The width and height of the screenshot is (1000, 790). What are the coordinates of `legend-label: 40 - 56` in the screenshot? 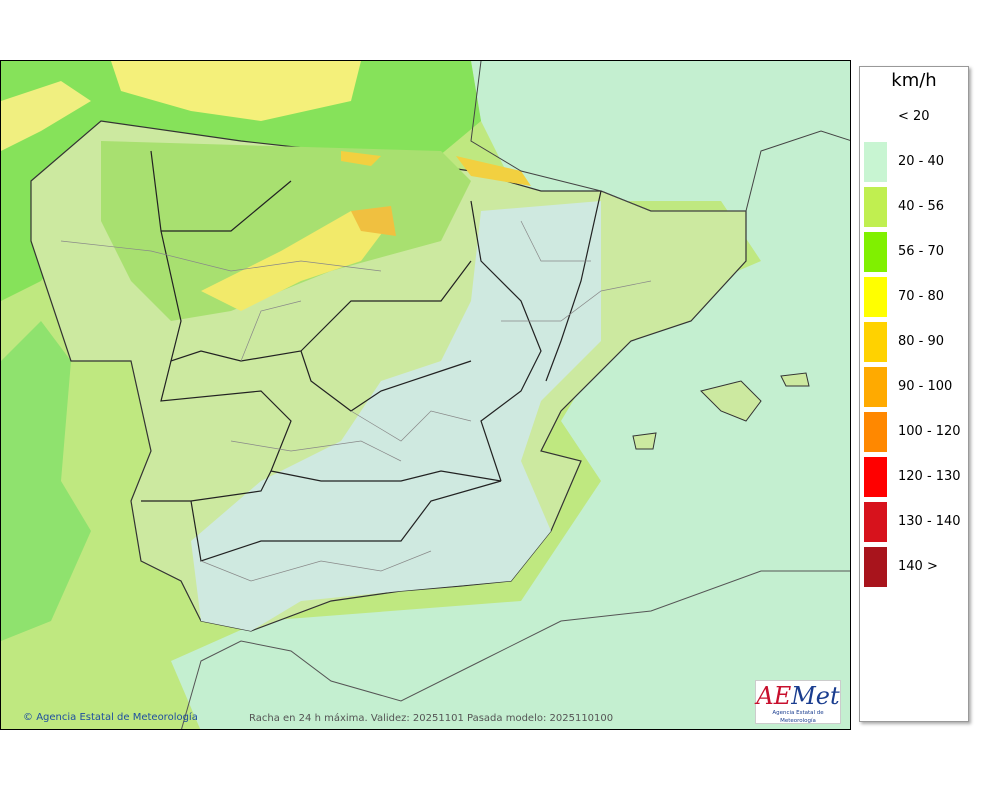 It's located at (921, 206).